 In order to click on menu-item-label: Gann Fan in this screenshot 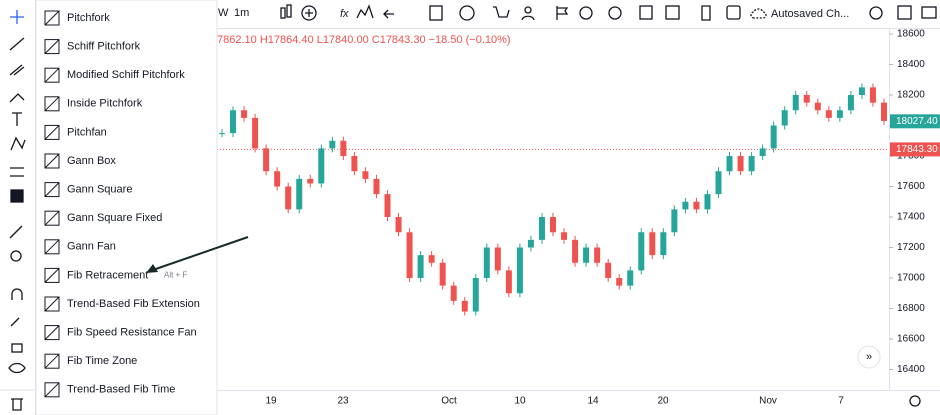, I will do `click(91, 247)`.